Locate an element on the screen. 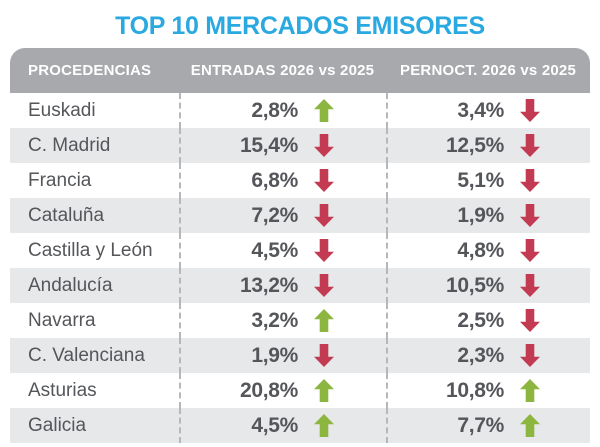 This screenshot has width=600, height=447. table-row: C. Madrid 15,4% 12,5% is located at coordinates (300, 145).